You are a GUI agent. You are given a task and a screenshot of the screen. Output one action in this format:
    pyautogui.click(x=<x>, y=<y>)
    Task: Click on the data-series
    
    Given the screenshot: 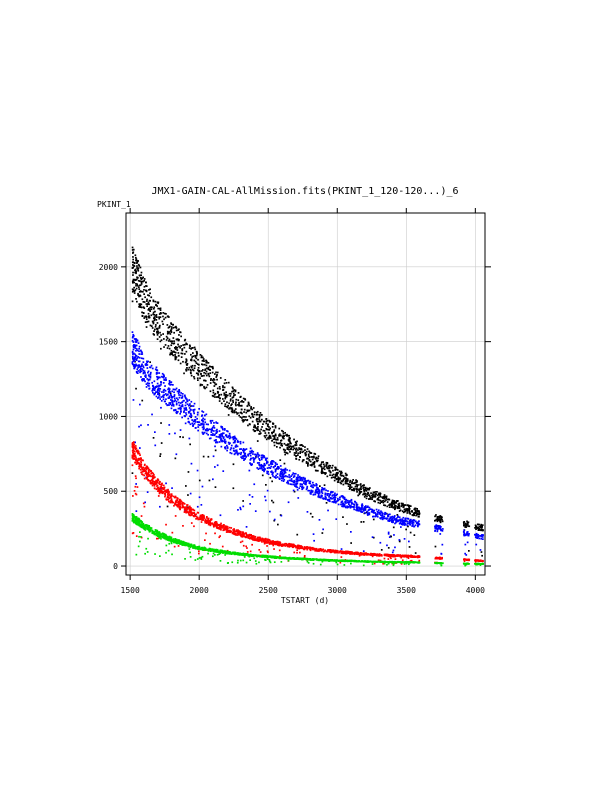 What is the action you would take?
    pyautogui.click(x=307, y=503)
    